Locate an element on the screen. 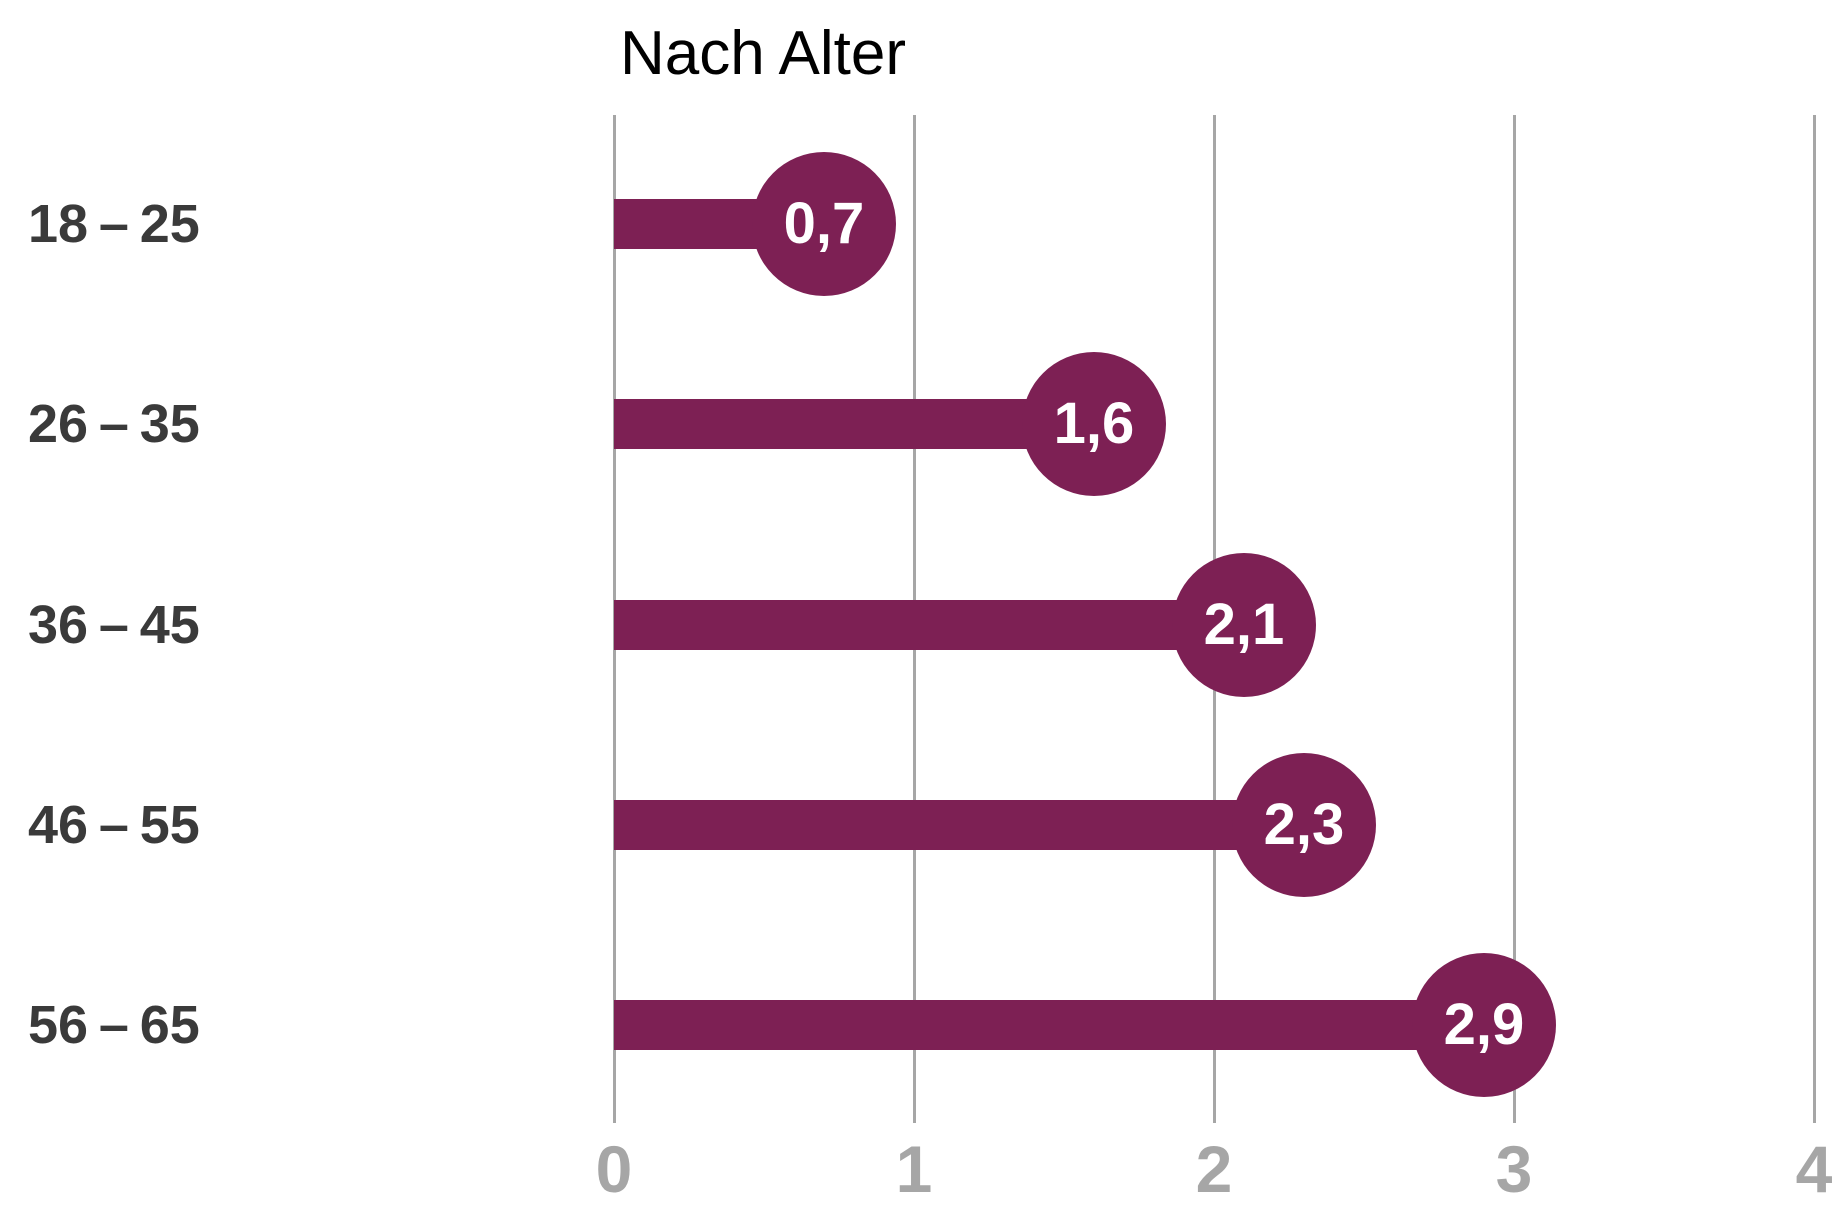 The width and height of the screenshot is (1833, 1218). value-label: 2,3 is located at coordinates (1304, 824).